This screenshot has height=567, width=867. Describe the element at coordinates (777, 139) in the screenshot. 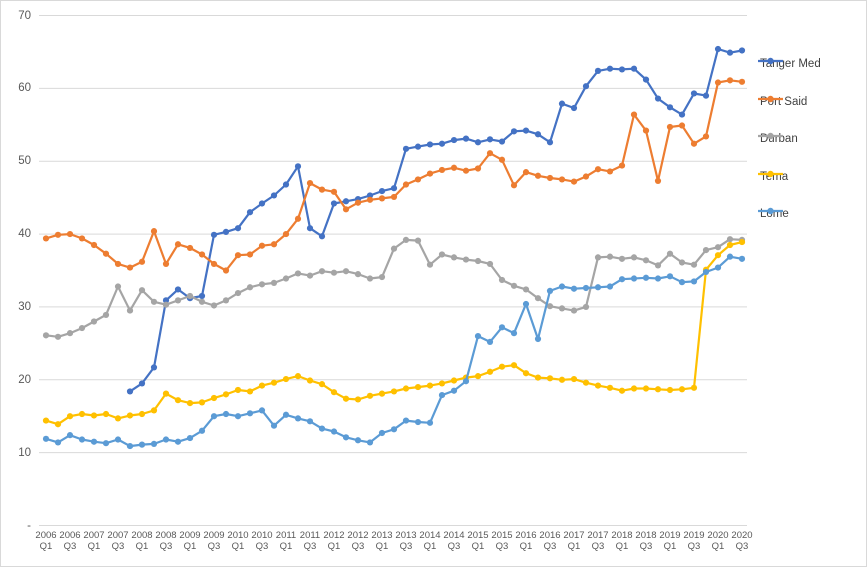

I see `legend-item-durban: Durban` at that location.